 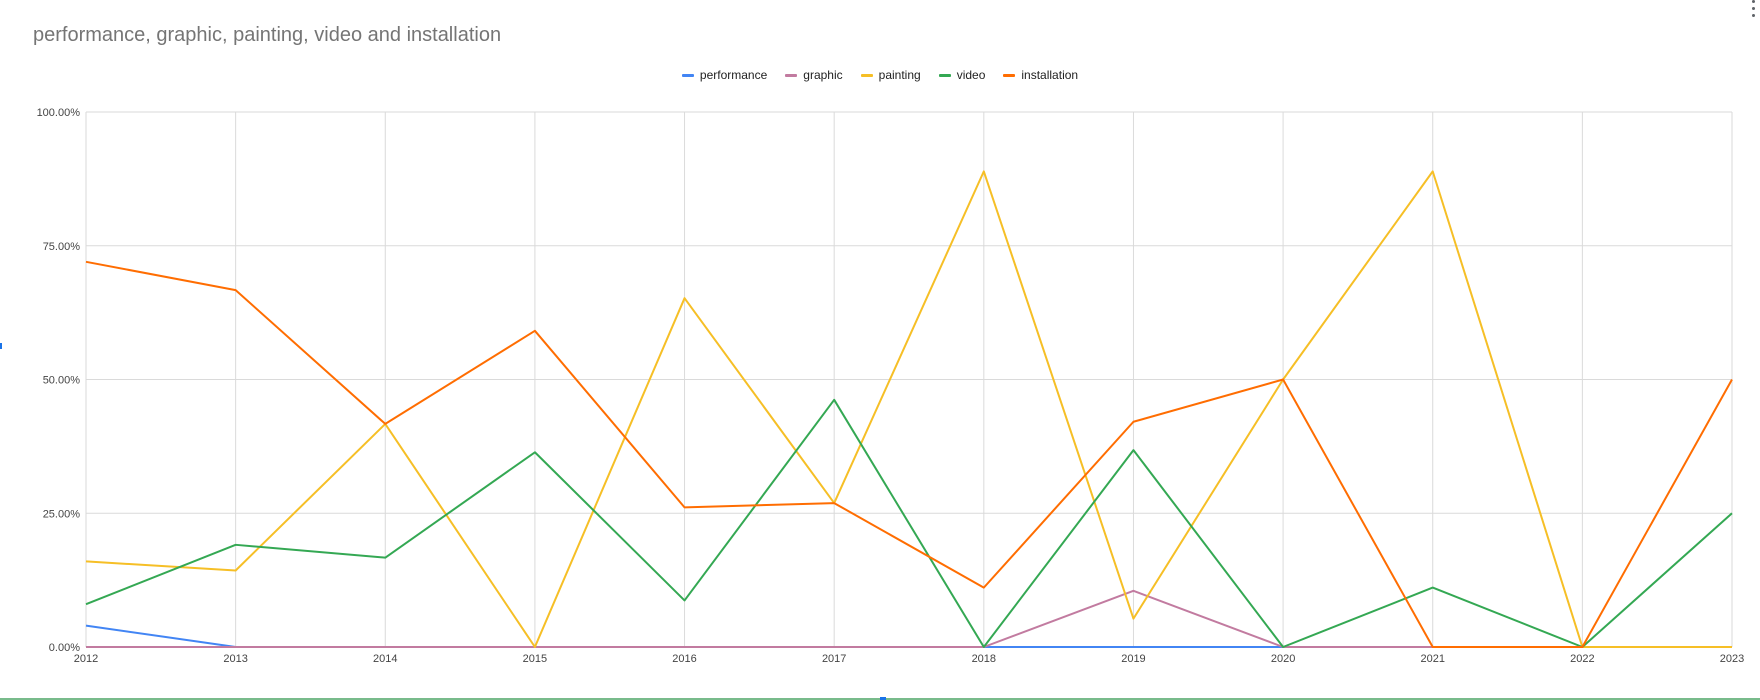 I want to click on legend-label: installation, so click(x=1050, y=75).